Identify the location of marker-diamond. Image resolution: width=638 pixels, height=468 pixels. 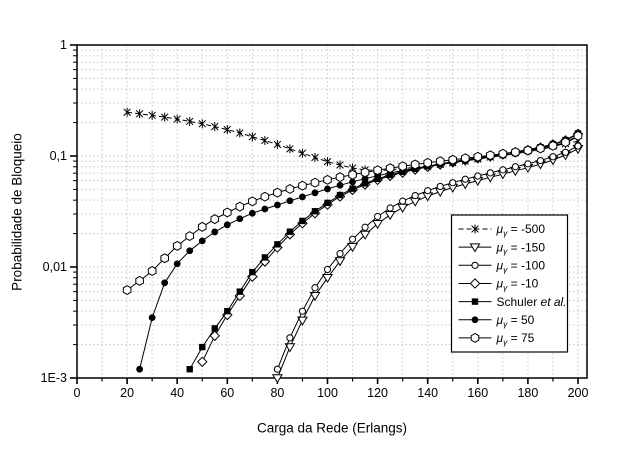
(202, 362).